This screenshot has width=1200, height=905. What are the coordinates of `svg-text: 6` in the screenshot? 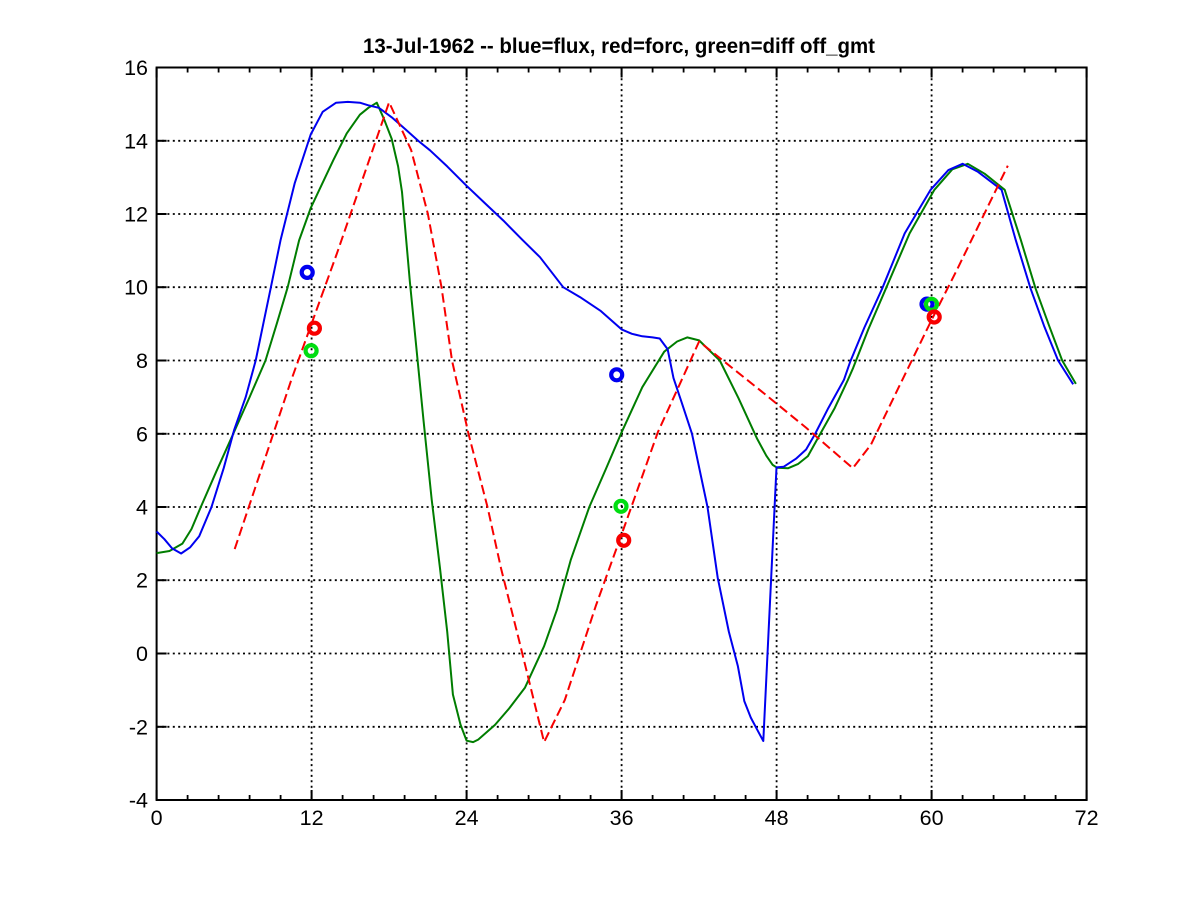 It's located at (142, 434).